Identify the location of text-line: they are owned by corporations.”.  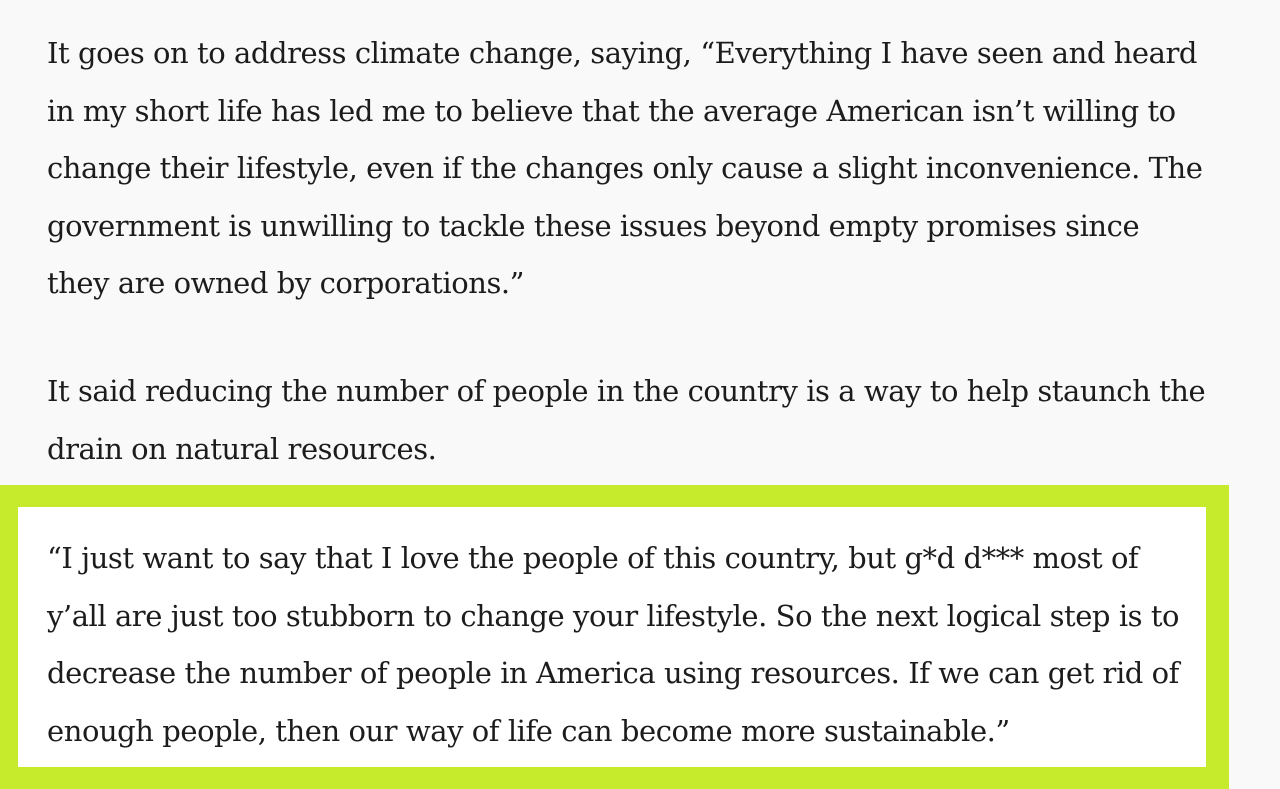
(286, 283).